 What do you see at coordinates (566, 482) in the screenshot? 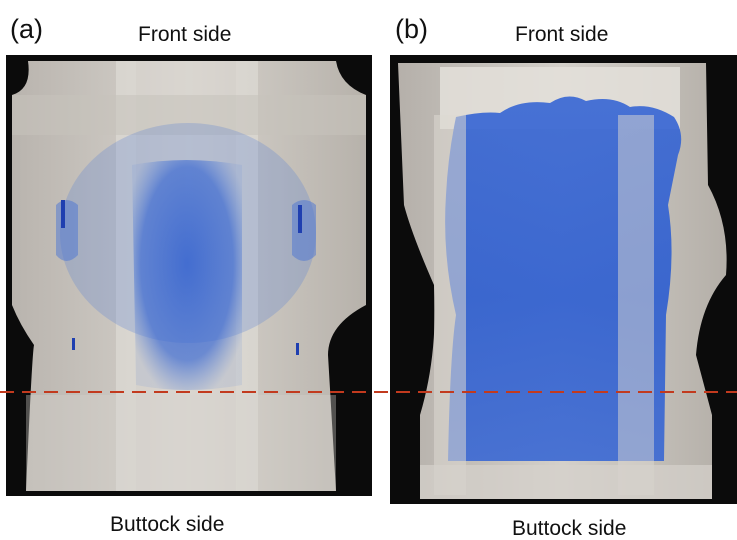
I see `panel-b-lower-band` at bounding box center [566, 482].